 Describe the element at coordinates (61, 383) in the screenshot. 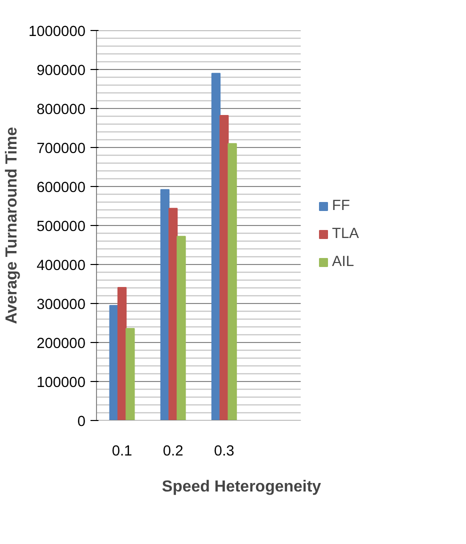

I see `y-tick-label: 100000` at that location.